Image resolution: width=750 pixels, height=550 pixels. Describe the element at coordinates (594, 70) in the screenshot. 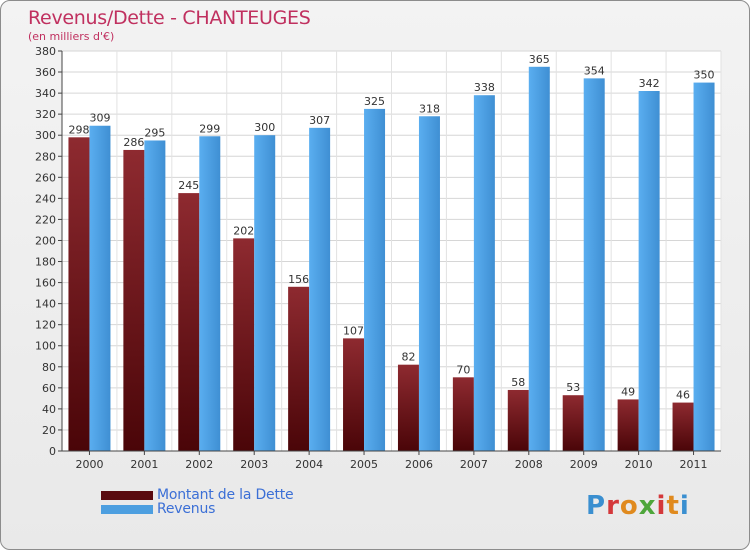

I see `data-label-revenus: 354` at that location.